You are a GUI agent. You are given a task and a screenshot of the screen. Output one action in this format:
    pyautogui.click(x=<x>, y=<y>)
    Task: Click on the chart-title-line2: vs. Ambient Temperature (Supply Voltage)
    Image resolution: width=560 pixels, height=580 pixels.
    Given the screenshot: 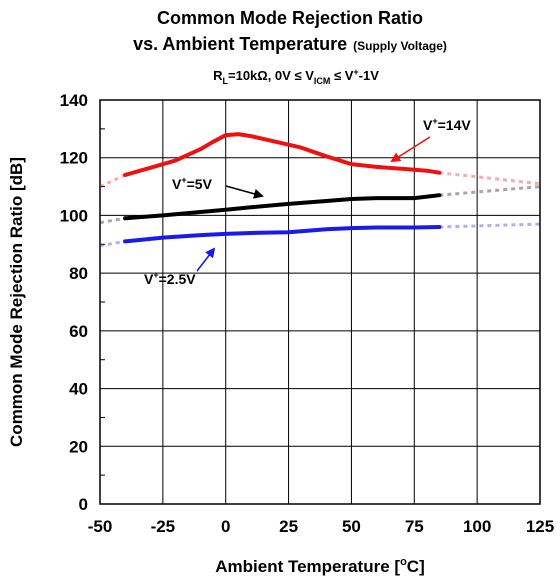 What is the action you would take?
    pyautogui.click(x=290, y=44)
    